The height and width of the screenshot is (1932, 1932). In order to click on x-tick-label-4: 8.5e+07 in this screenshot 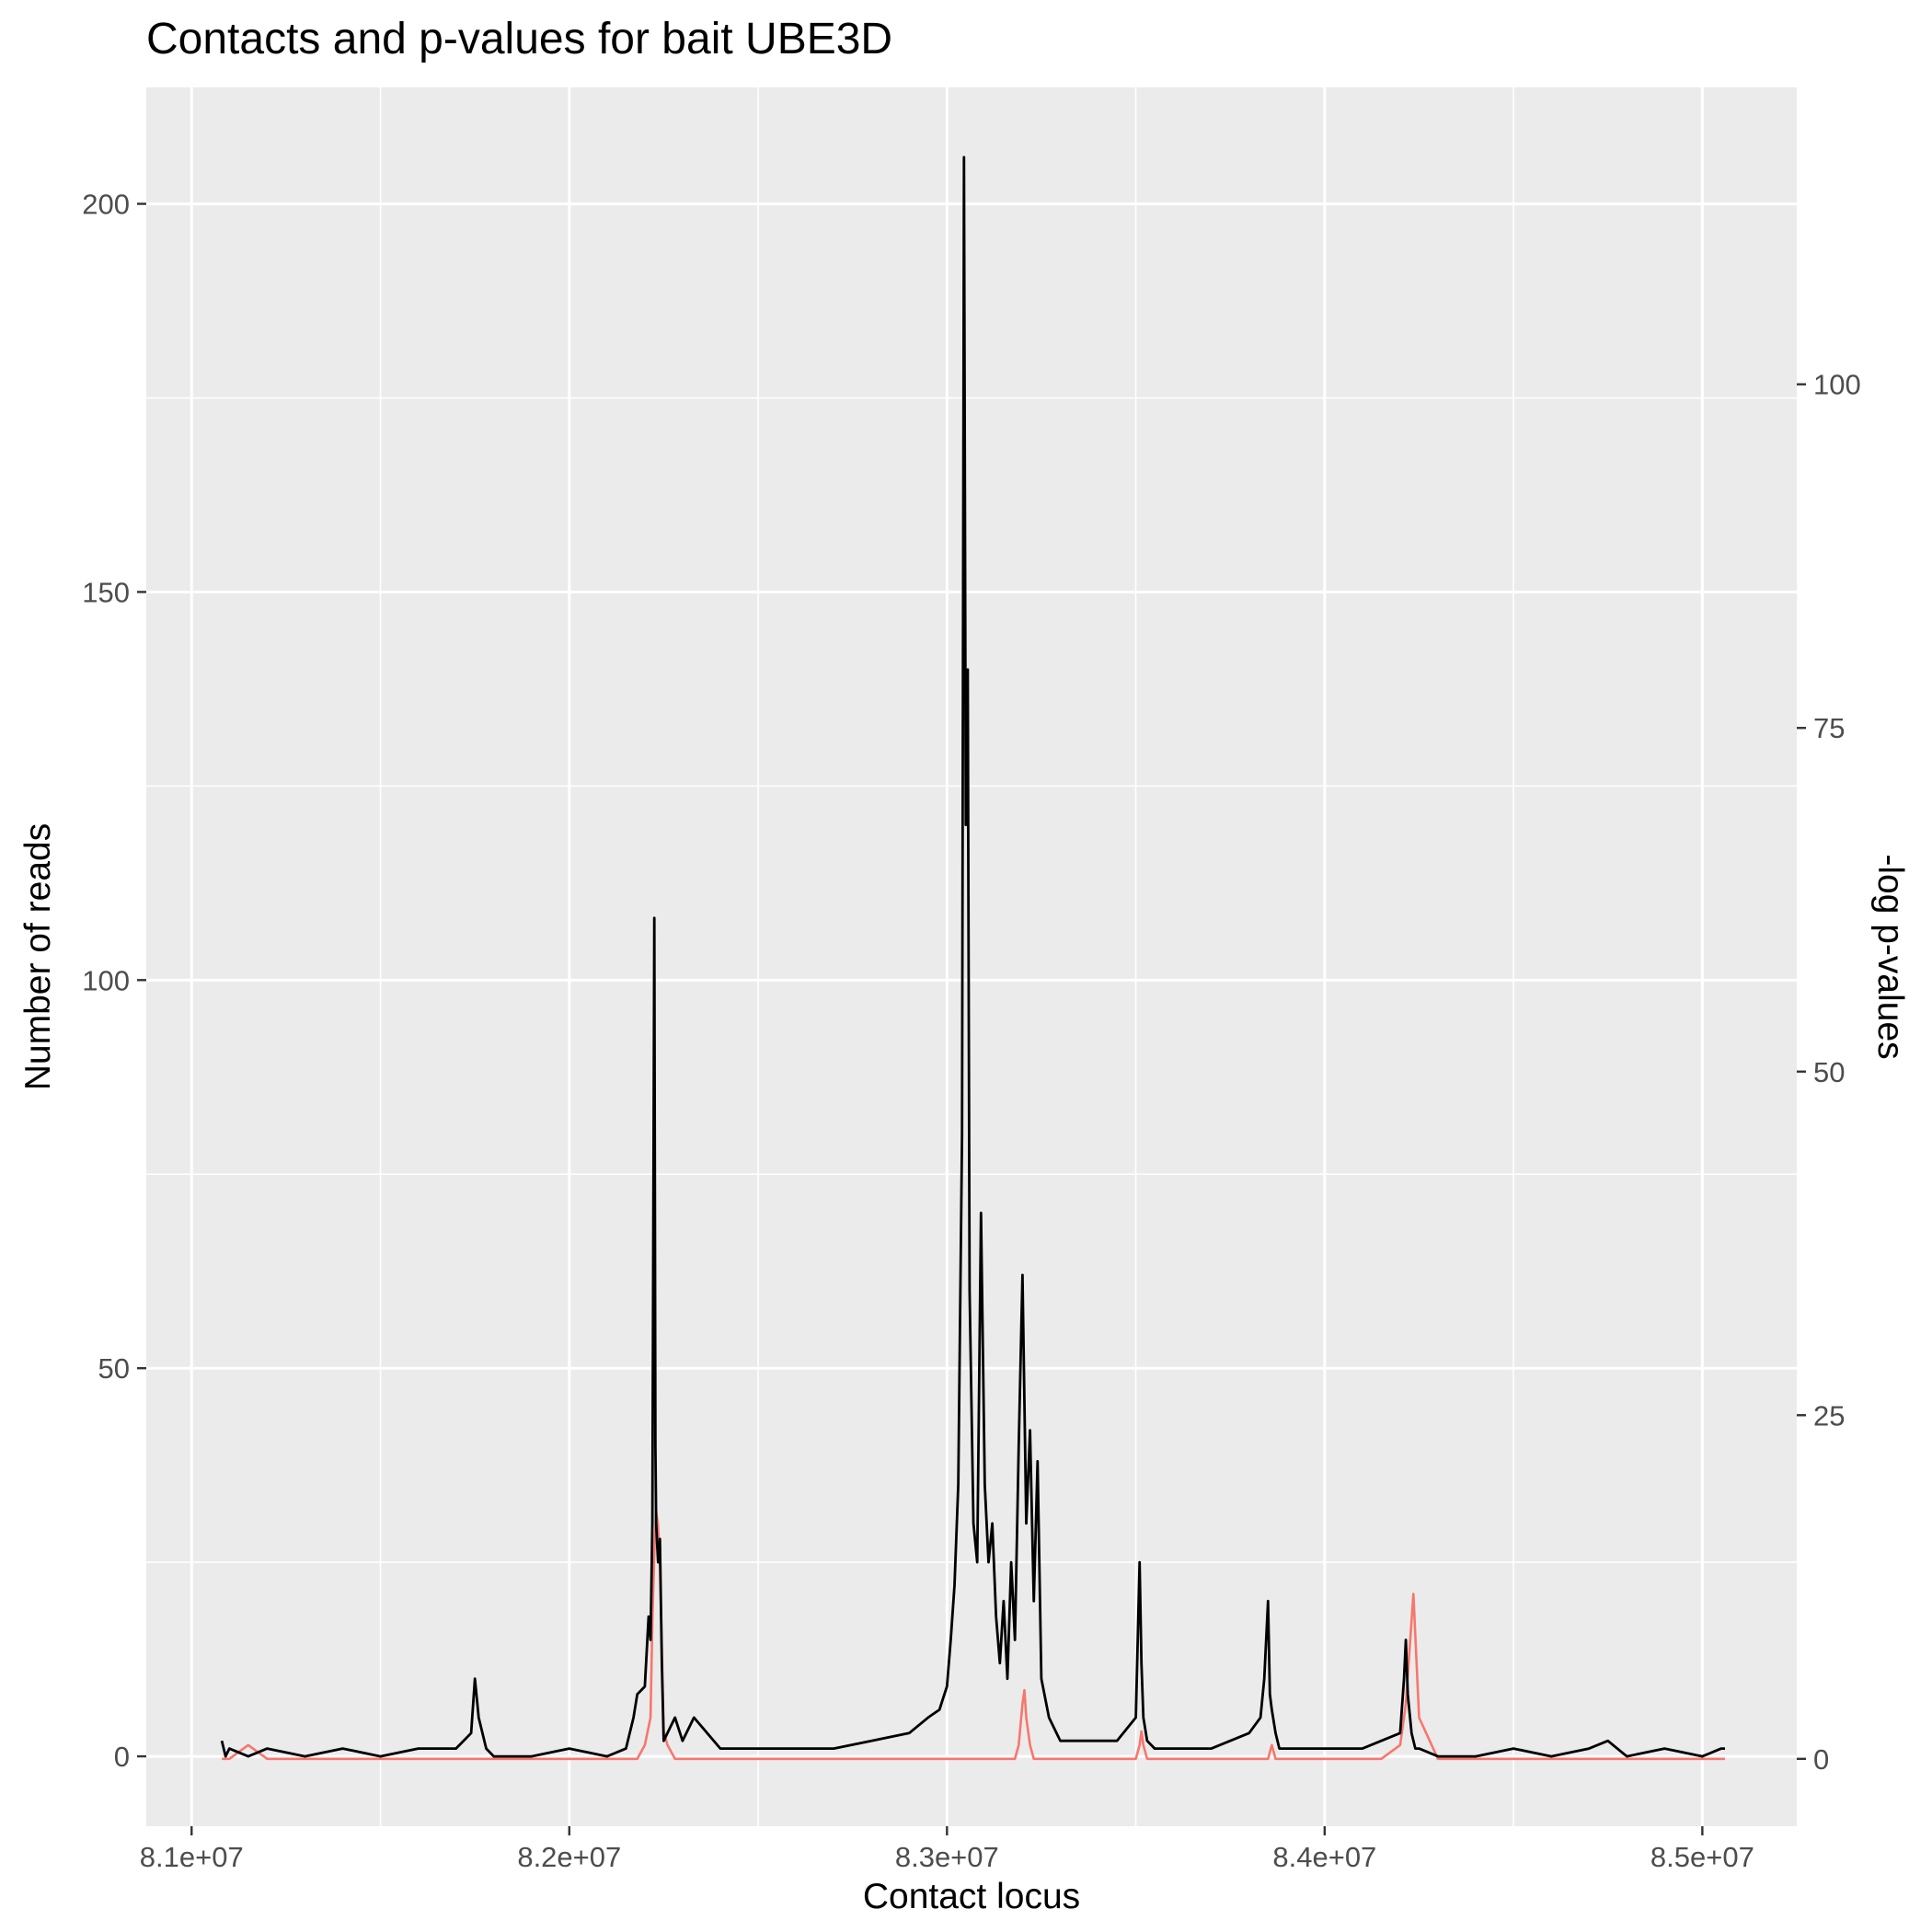, I will do `click(1702, 1857)`.